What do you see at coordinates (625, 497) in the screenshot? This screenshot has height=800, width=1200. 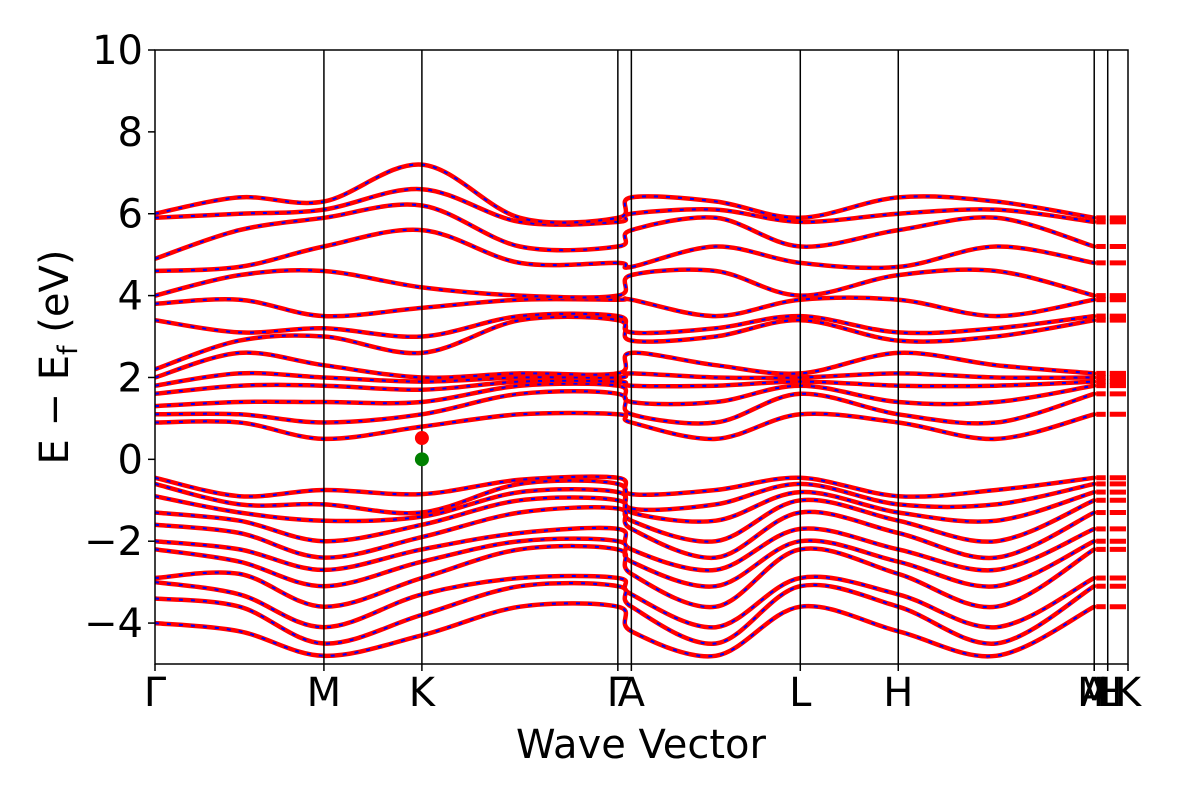 I see `band-1-spin-down` at bounding box center [625, 497].